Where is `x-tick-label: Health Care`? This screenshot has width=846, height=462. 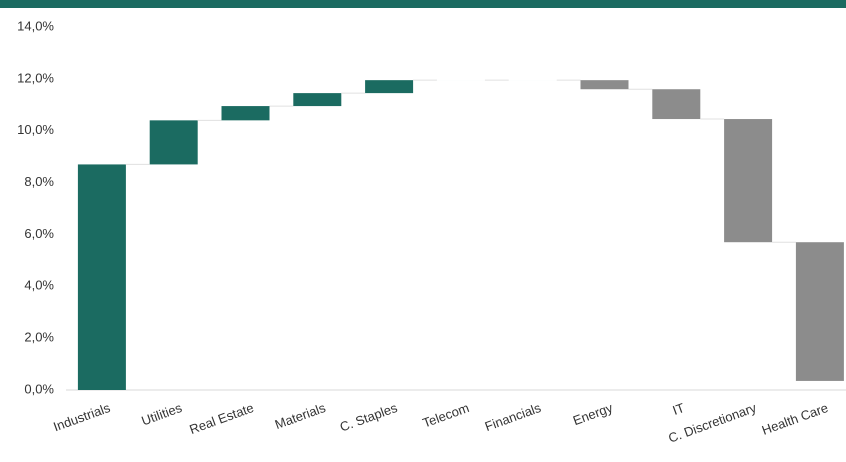 x-tick-label: Health Care is located at coordinates (795, 419).